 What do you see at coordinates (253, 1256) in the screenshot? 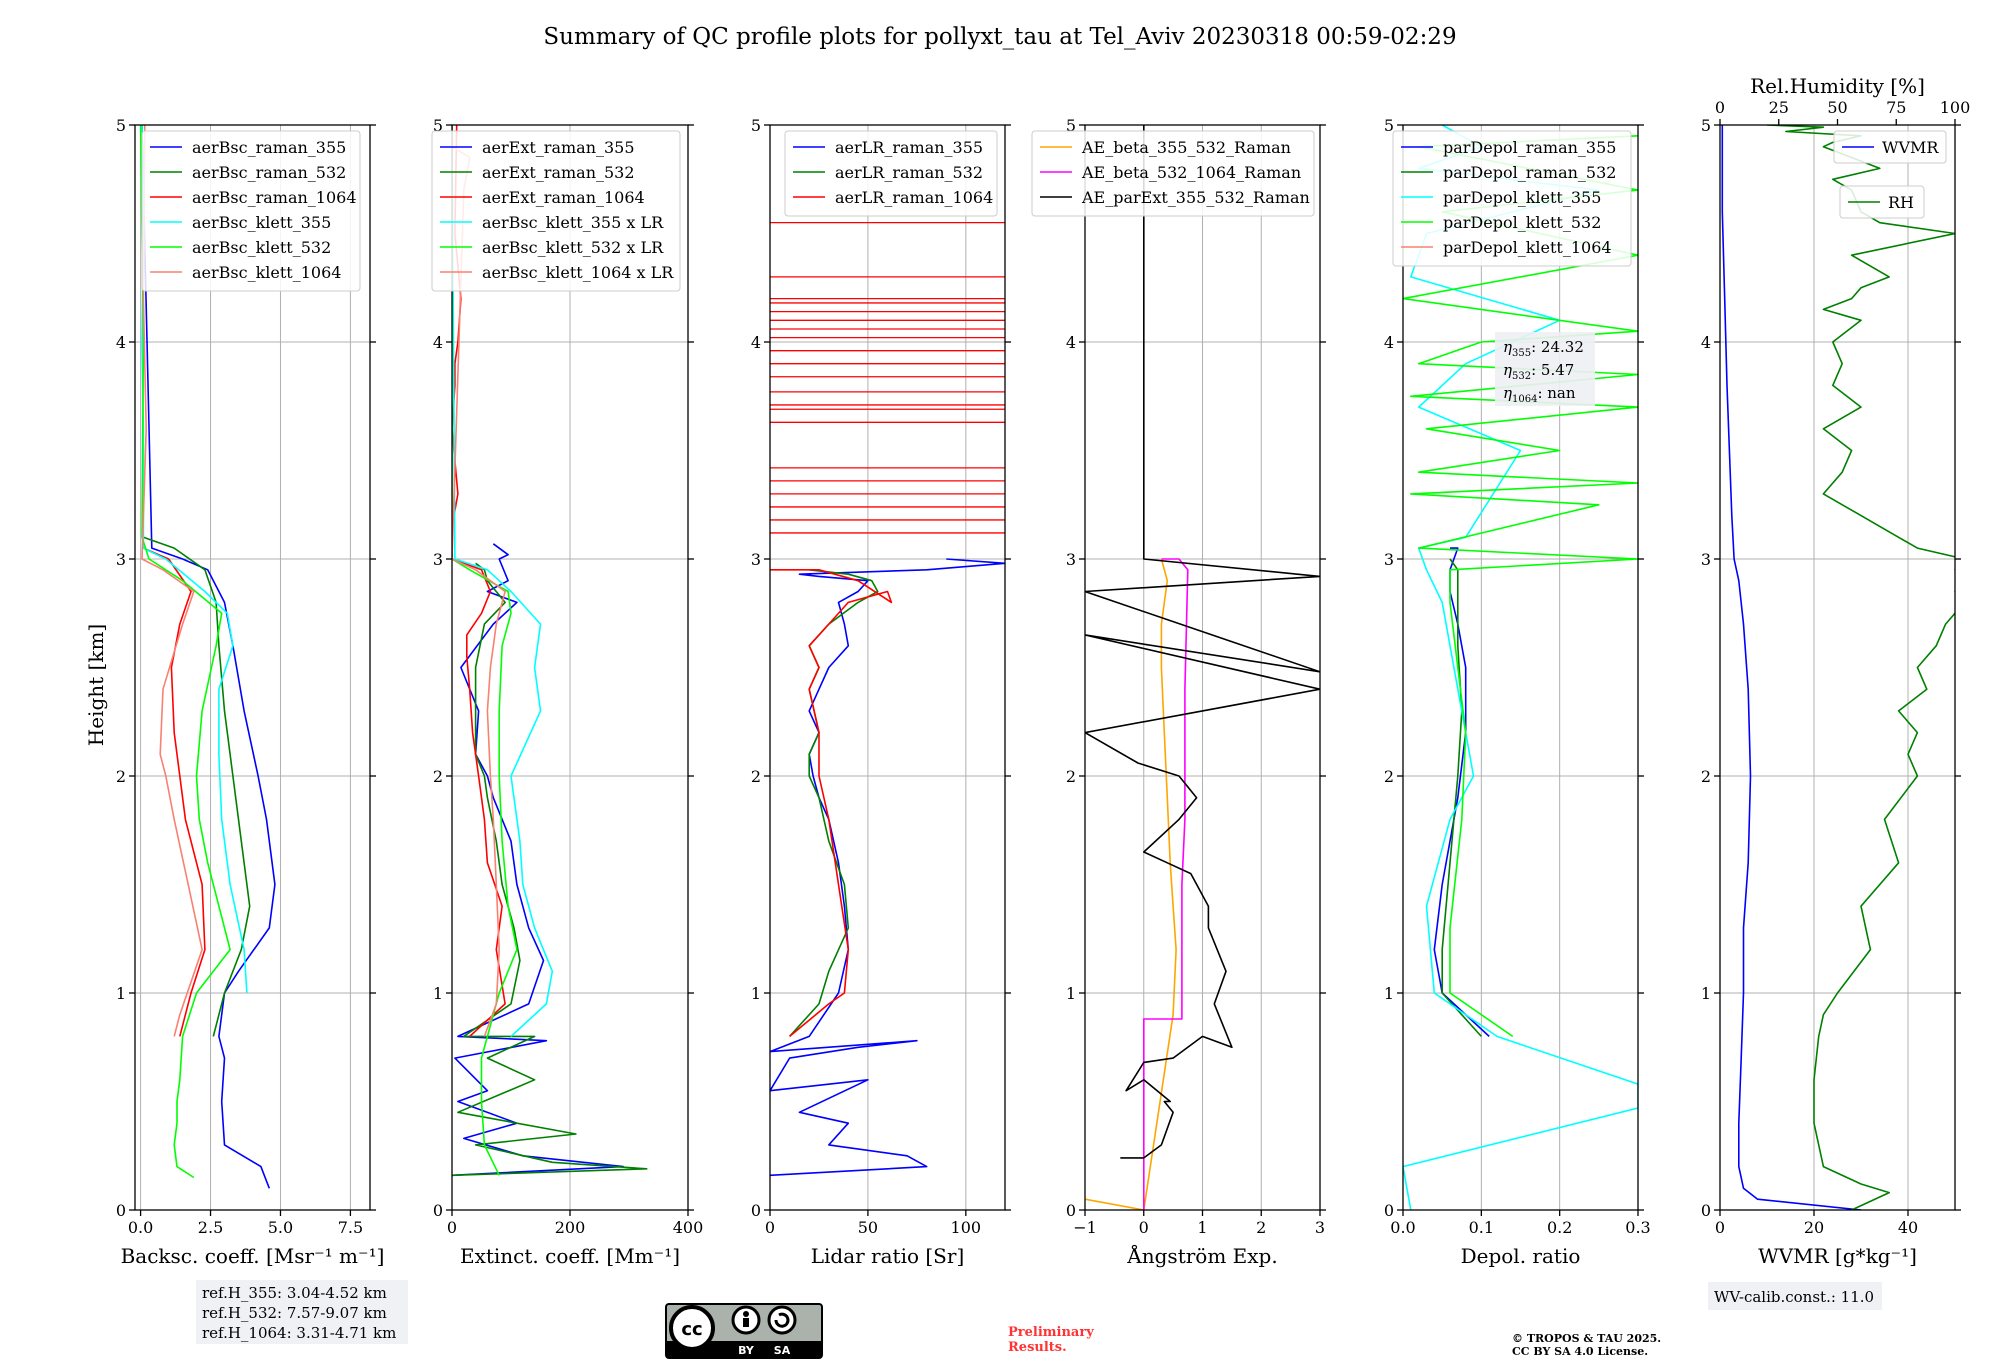
I see `x-axis-label: Backsc. coeff. [Msr⁻¹ m⁻¹]` at bounding box center [253, 1256].